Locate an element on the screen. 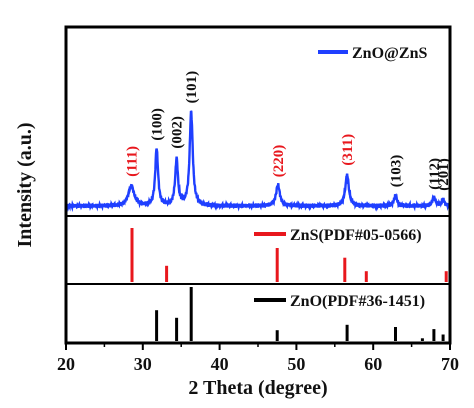 This screenshot has height=408, width=474. pattern-legend: ZnO@ZnS is located at coordinates (372, 53).